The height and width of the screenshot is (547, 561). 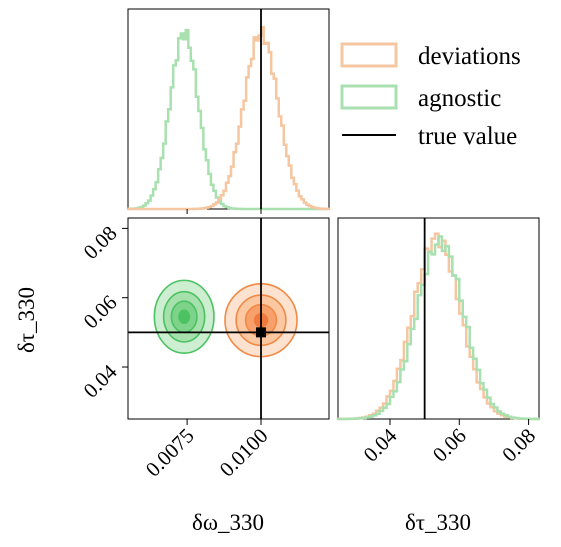 What do you see at coordinates (26, 320) in the screenshot?
I see `y-axis-label-dtau: δτ_330` at bounding box center [26, 320].